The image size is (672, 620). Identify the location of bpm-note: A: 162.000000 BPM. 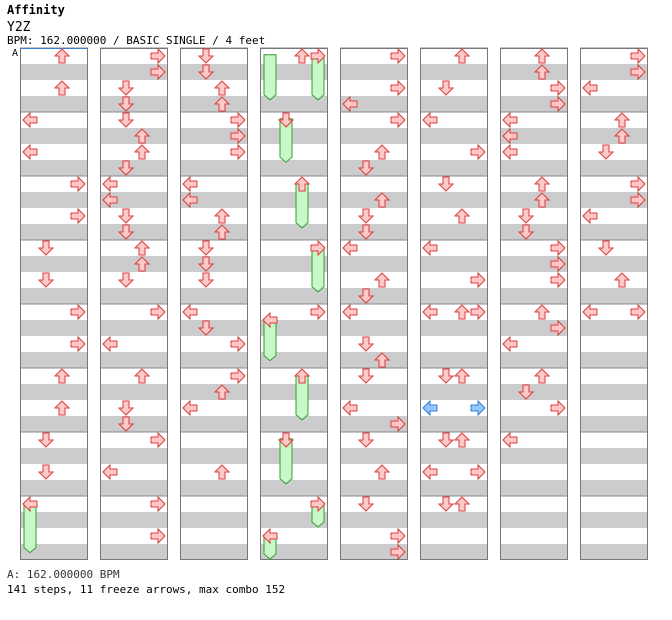
(63, 574).